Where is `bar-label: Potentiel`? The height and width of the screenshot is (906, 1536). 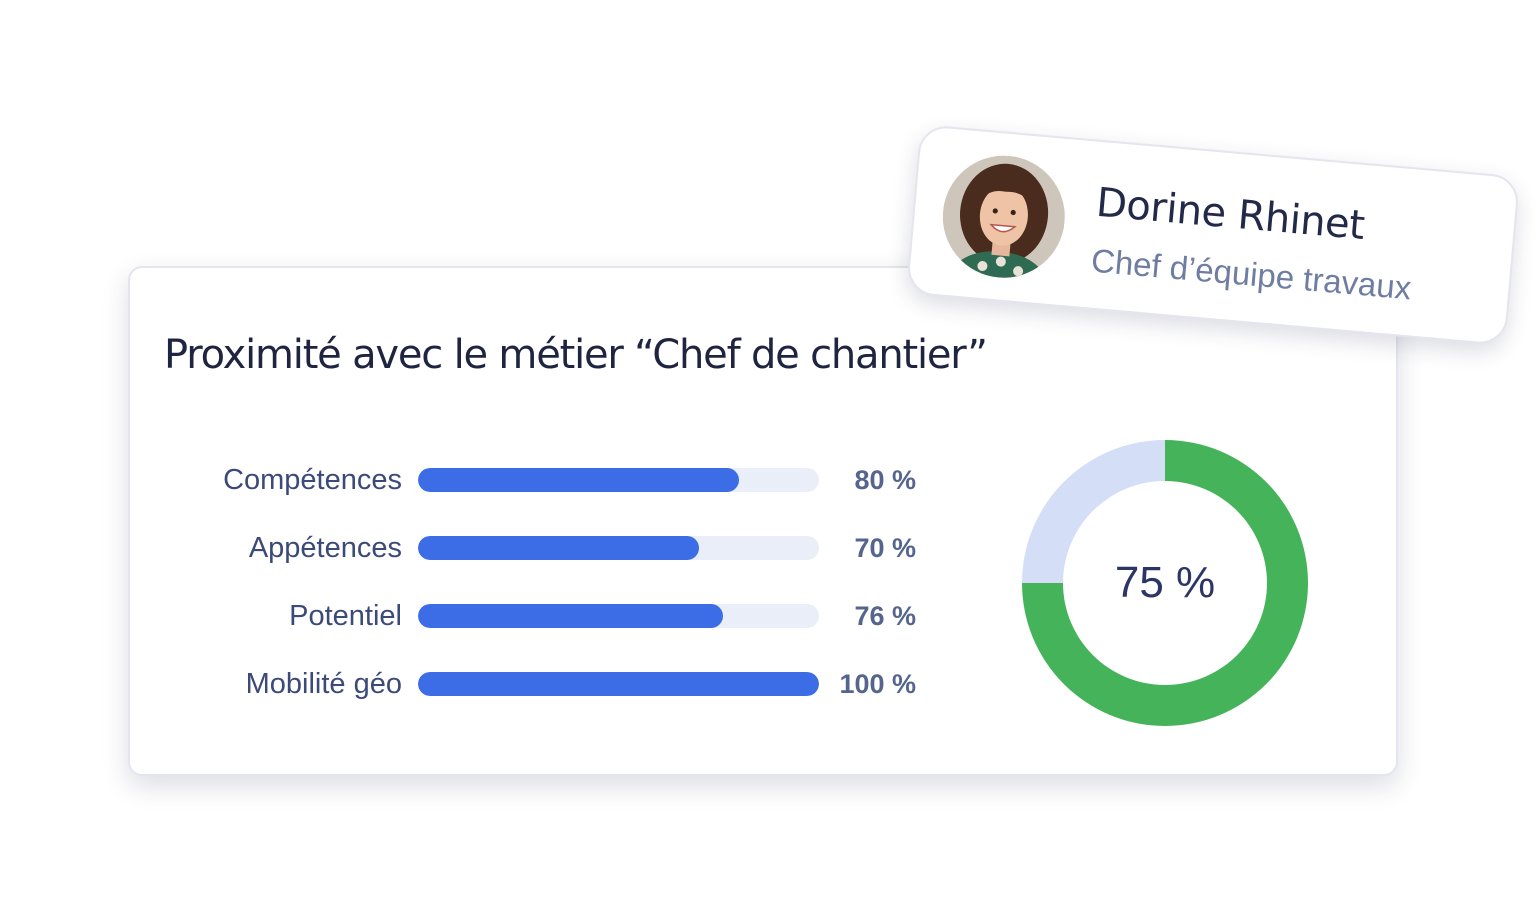
bar-label: Potentiel is located at coordinates (345, 616).